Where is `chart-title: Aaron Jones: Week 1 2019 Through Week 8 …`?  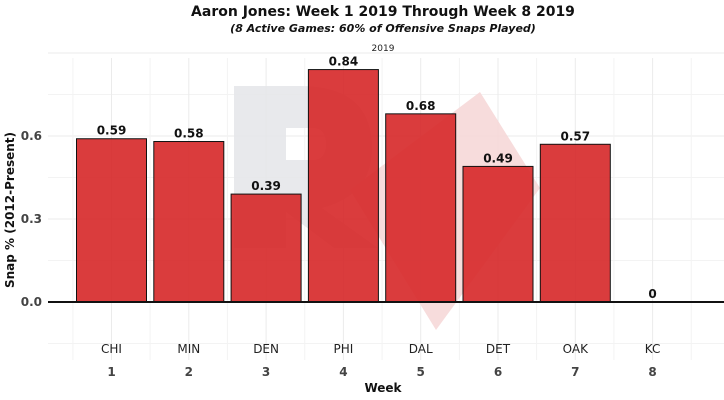 chart-title: Aaron Jones: Week 1 2019 Through Week 8 … is located at coordinates (383, 12).